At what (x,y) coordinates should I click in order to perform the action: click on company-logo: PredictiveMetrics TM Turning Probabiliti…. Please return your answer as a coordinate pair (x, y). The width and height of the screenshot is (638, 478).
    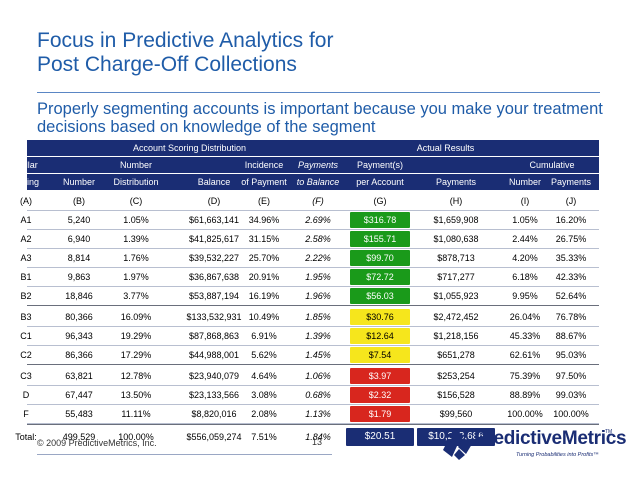
    Looking at the image, I should click on (533, 445).